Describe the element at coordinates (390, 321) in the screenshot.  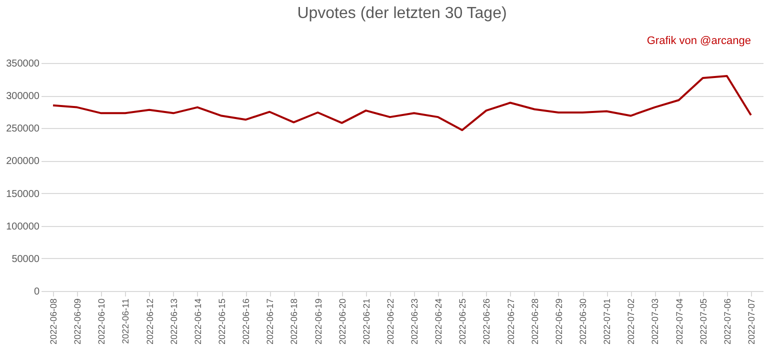
I see `x-tick-label: 2022-06-22` at that location.